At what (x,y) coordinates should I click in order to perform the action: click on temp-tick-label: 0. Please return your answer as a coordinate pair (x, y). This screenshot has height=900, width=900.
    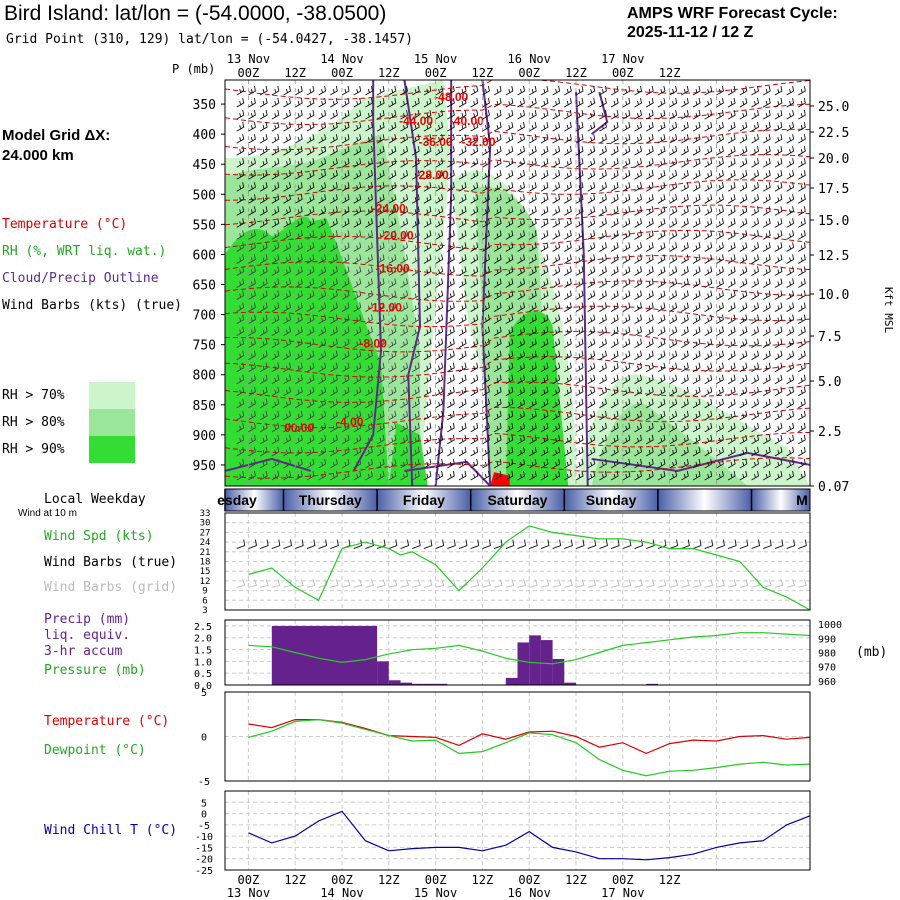
    Looking at the image, I should click on (204, 738).